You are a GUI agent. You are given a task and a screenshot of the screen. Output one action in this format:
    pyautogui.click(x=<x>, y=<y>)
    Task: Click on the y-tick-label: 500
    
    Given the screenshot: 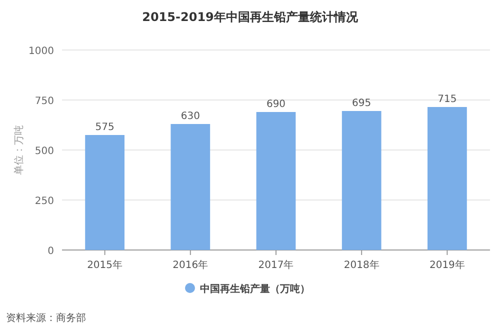 What is the action you would take?
    pyautogui.click(x=44, y=151)
    